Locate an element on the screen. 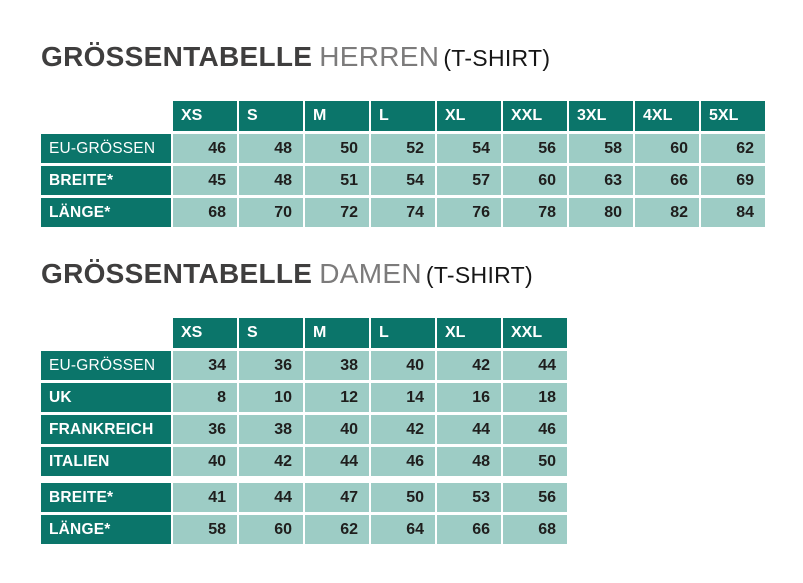 The width and height of the screenshot is (803, 583). size-value: 10 is located at coordinates (271, 397).